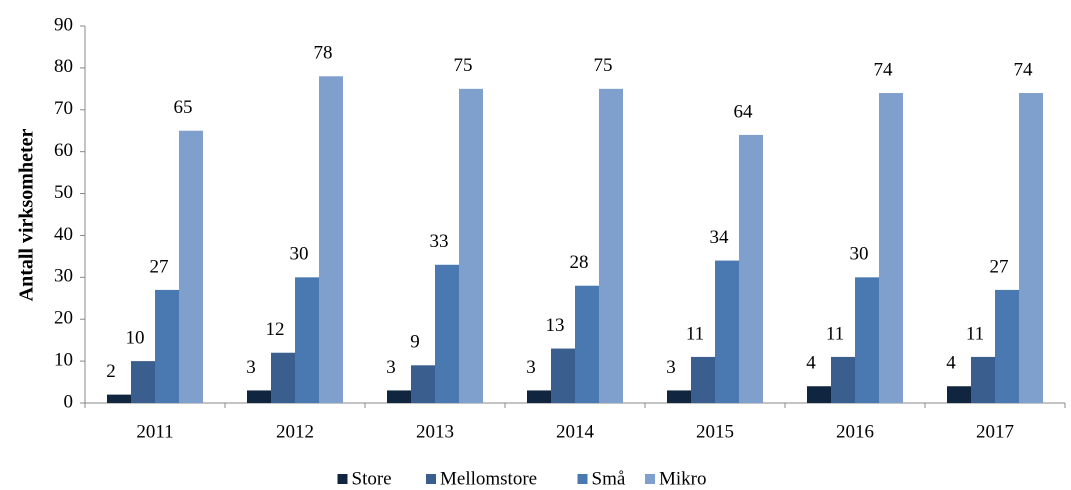  What do you see at coordinates (439, 241) in the screenshot?
I see `data-label: 33` at bounding box center [439, 241].